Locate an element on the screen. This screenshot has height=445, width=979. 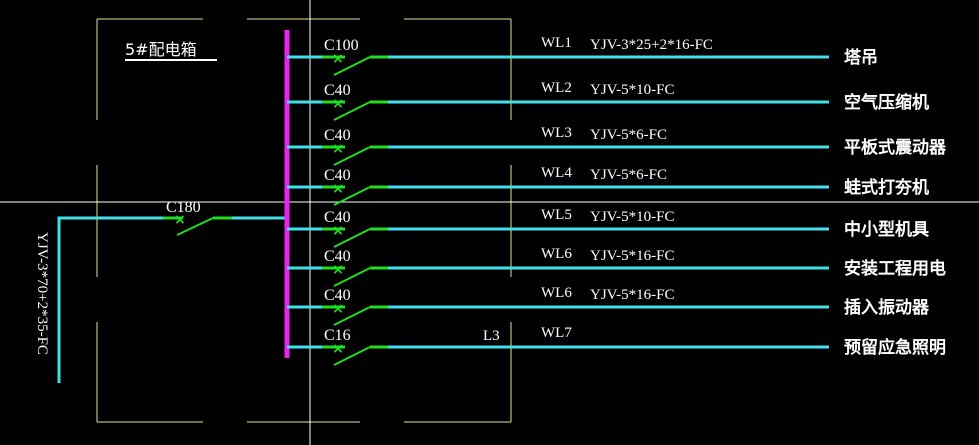
circuit-row: ×C40 WL3 YJV-5*6-FC 平板式震动器 is located at coordinates (617, 145).